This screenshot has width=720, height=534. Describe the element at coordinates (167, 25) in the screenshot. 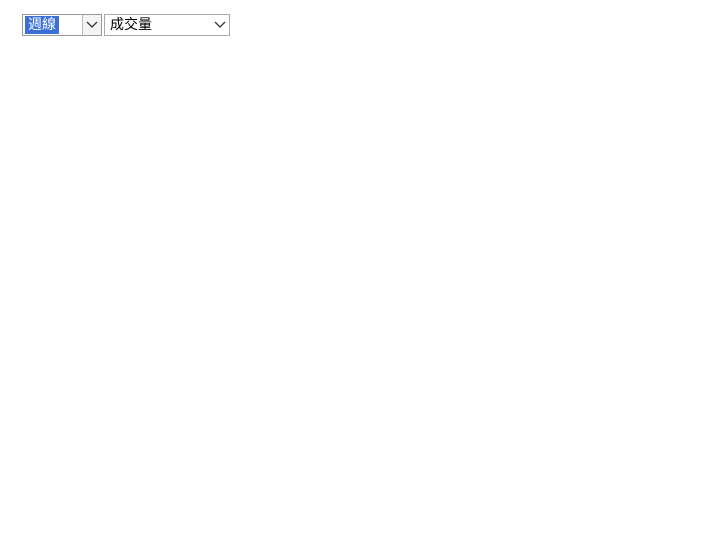

I see `indicator-select: 成交量` at that location.